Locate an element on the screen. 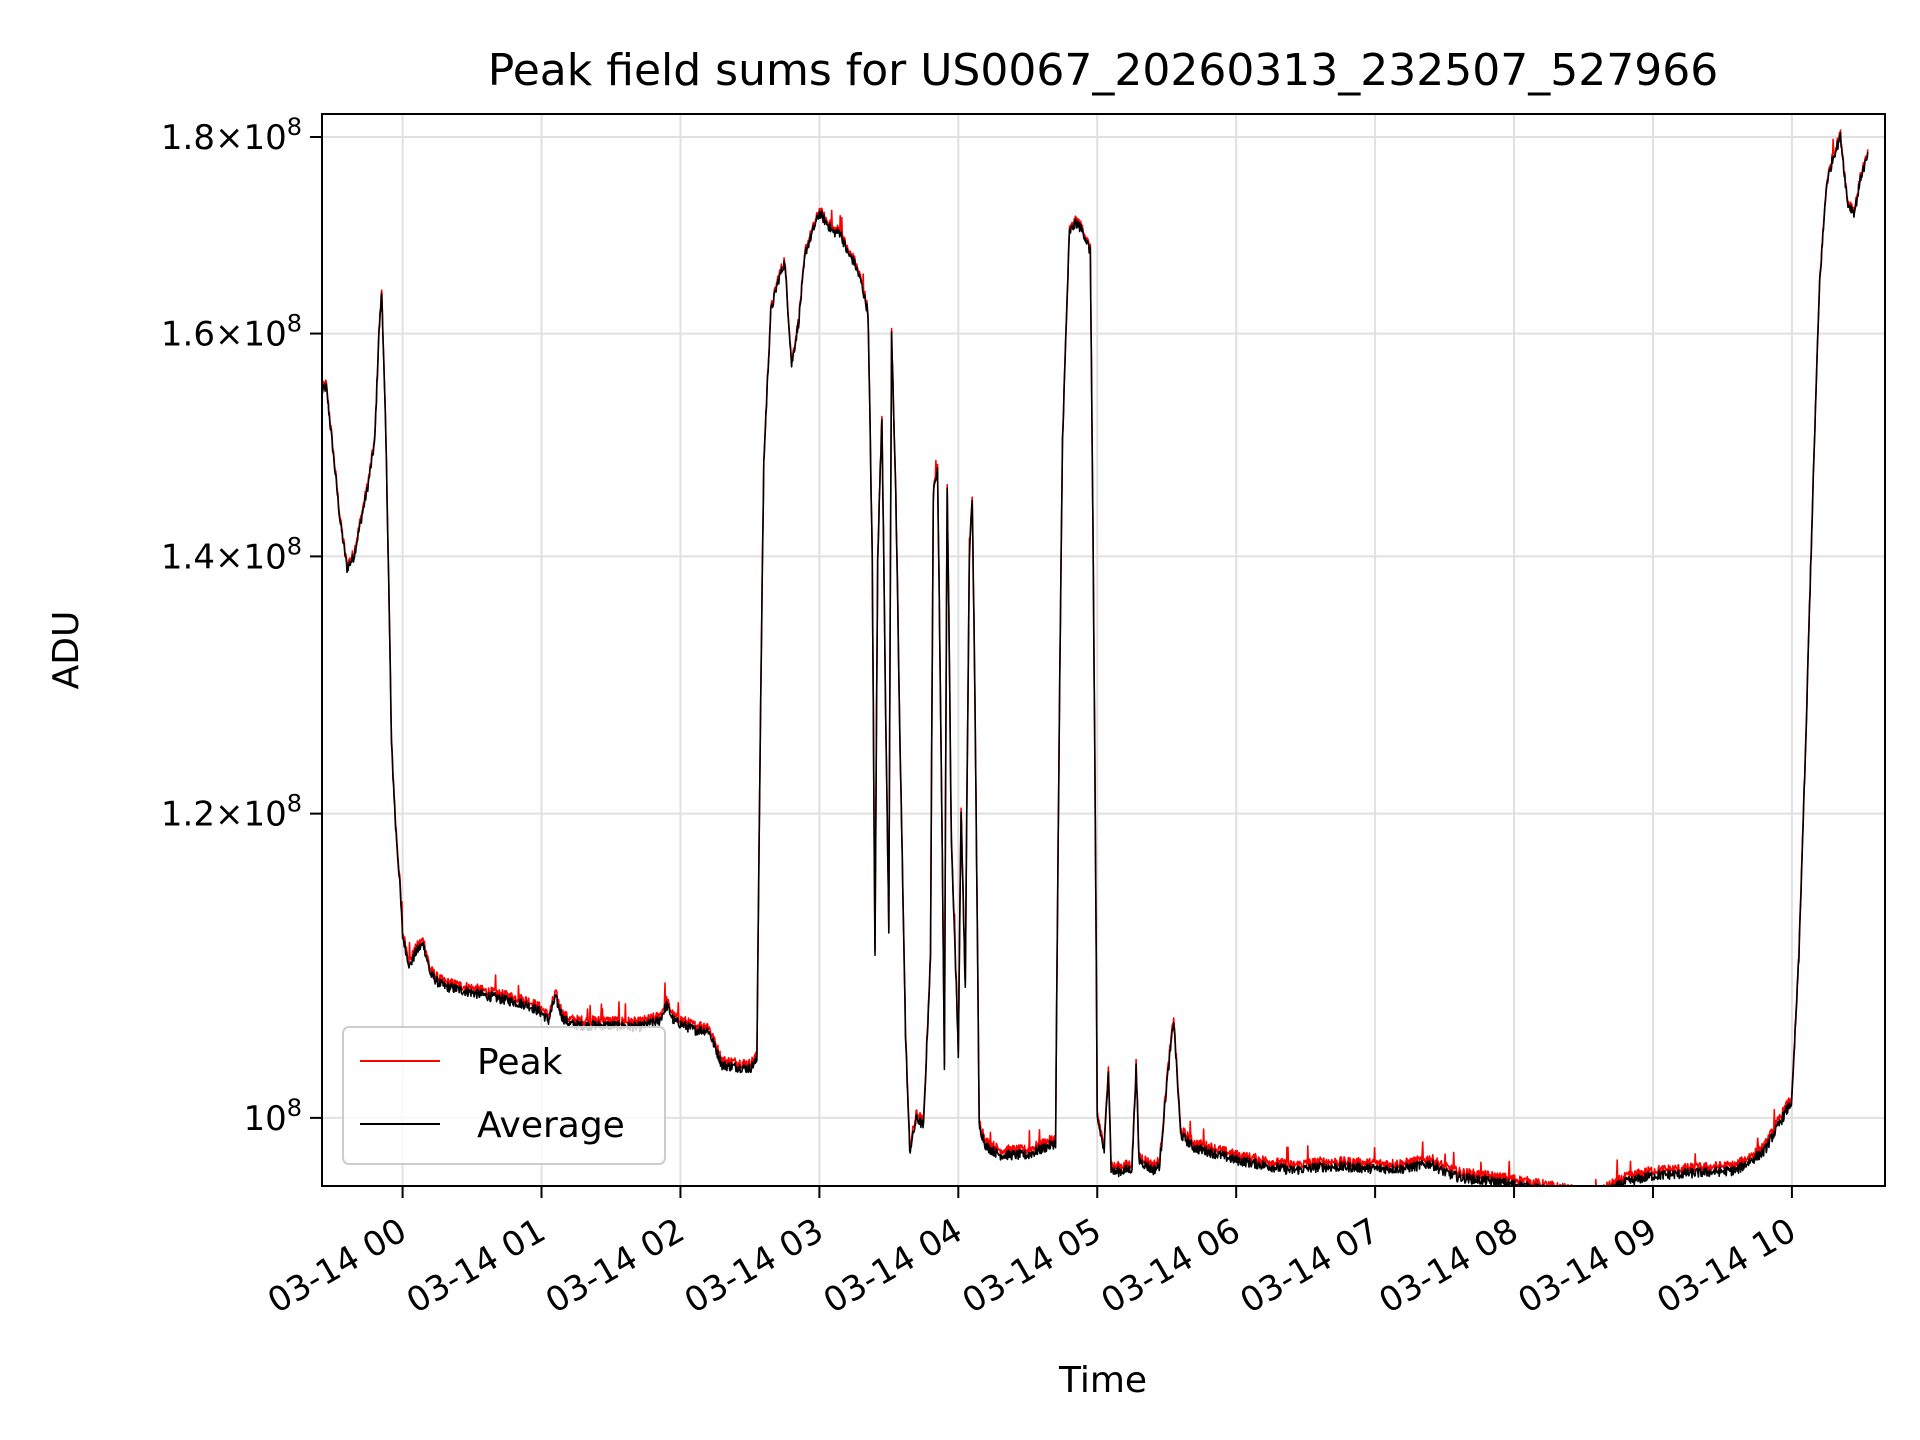  y-axis-label: ADU is located at coordinates (66, 650).